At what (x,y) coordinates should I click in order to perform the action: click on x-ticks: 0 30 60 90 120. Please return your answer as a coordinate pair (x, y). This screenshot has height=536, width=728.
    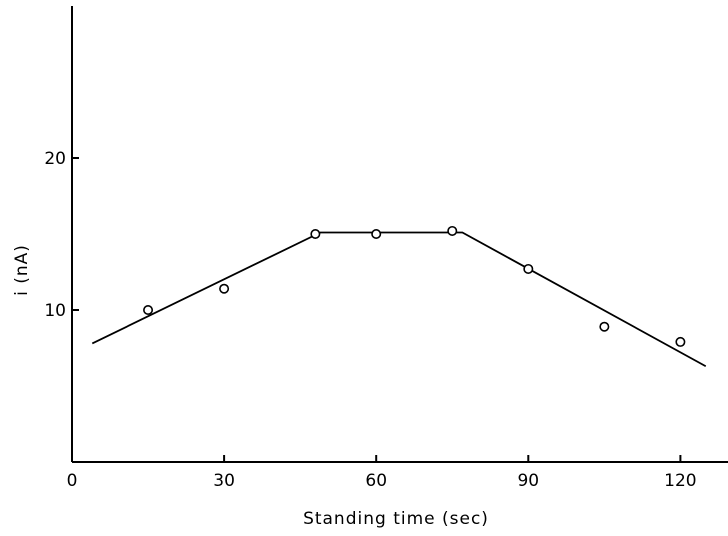
    Looking at the image, I should click on (382, 473).